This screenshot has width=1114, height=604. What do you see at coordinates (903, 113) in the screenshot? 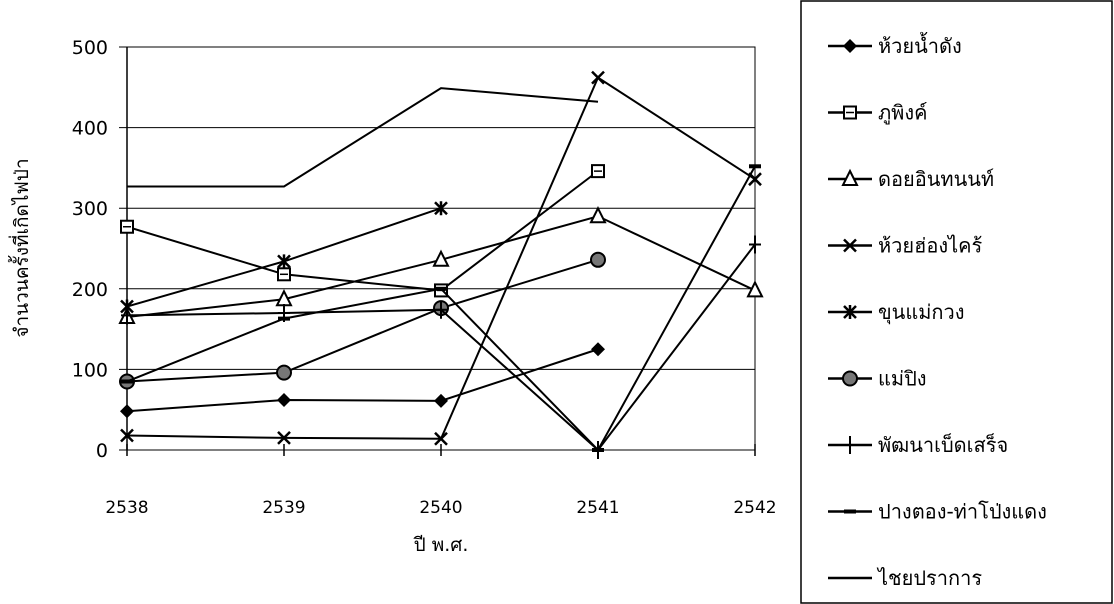
I see `legend-label: ภูพิงค์` at bounding box center [903, 113].